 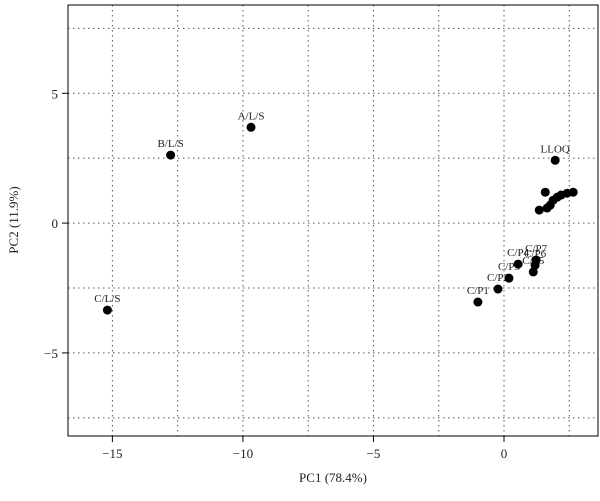 I want to click on point-label: C/P6, so click(x=535, y=254).